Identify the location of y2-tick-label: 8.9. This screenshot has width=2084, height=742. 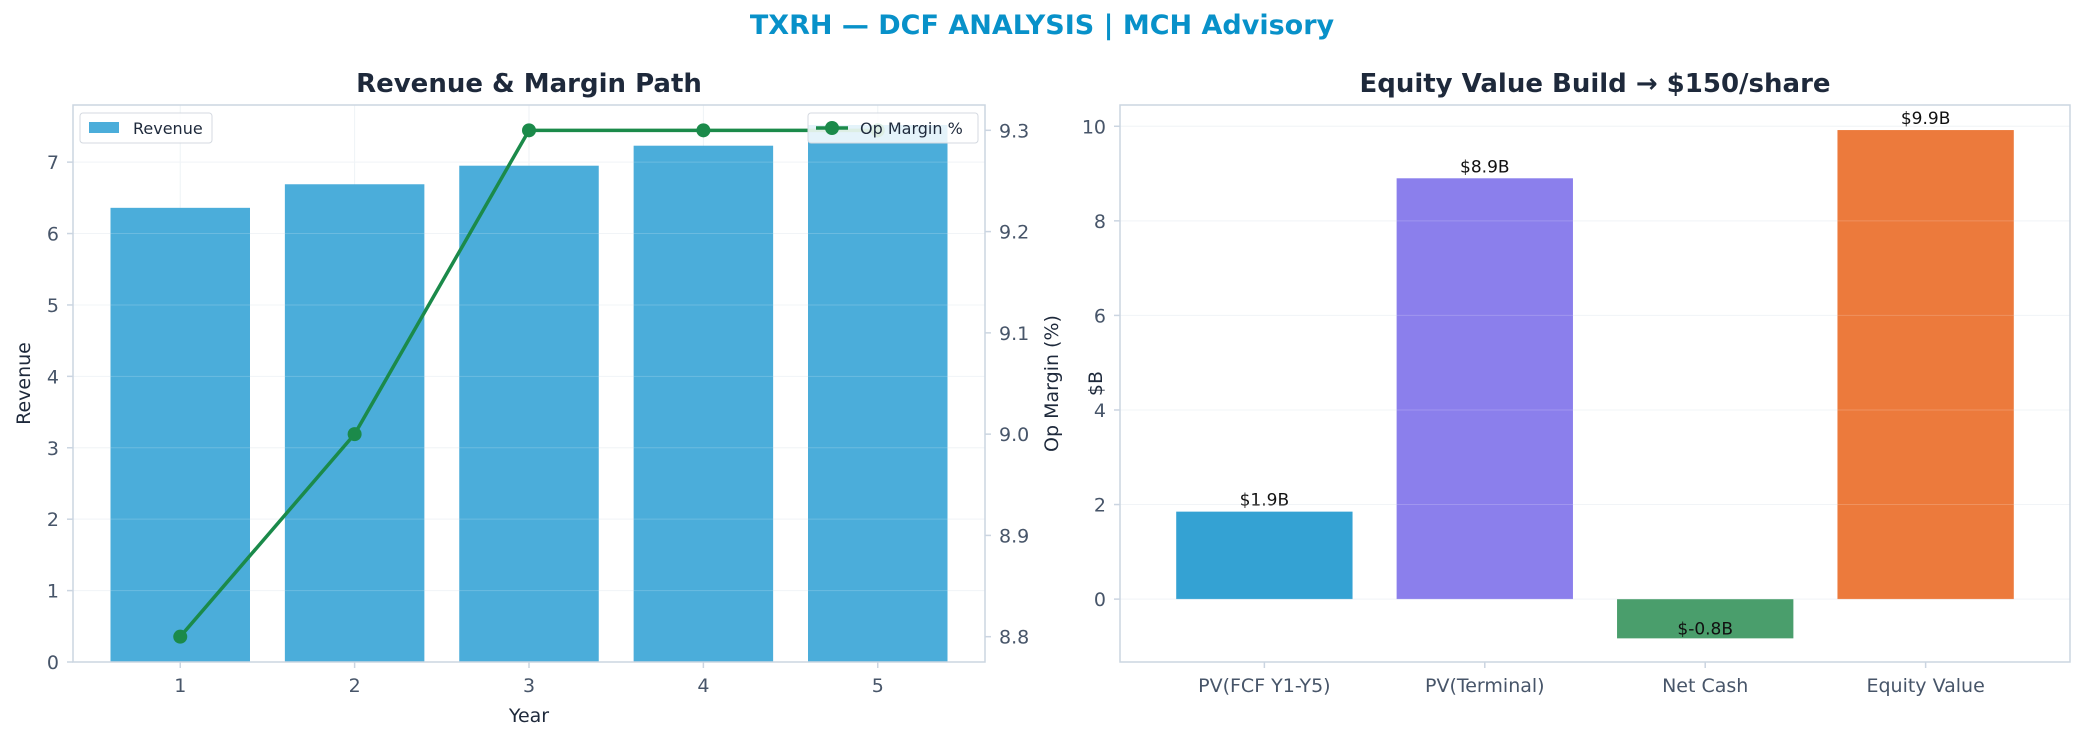
(1014, 536).